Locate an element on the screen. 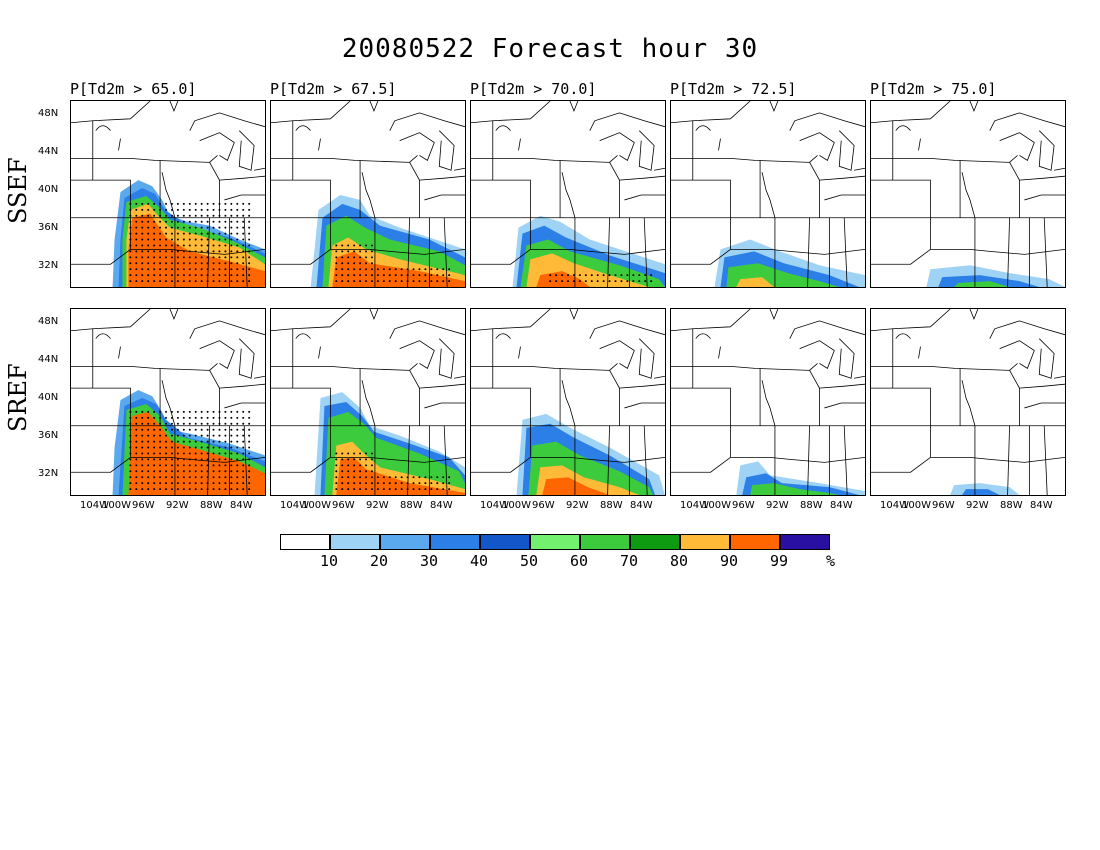 Image resolution: width=1100 pixels, height=850 pixels. longitude-label: 88W is located at coordinates (1011, 505).